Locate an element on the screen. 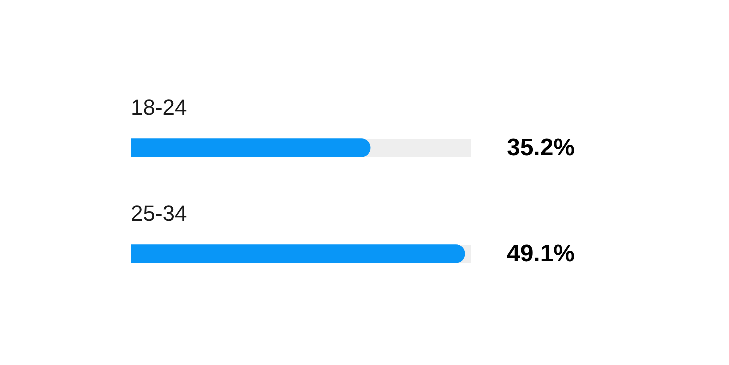 The image size is (729, 365). y-tick-label: 18-24 is located at coordinates (159, 107).